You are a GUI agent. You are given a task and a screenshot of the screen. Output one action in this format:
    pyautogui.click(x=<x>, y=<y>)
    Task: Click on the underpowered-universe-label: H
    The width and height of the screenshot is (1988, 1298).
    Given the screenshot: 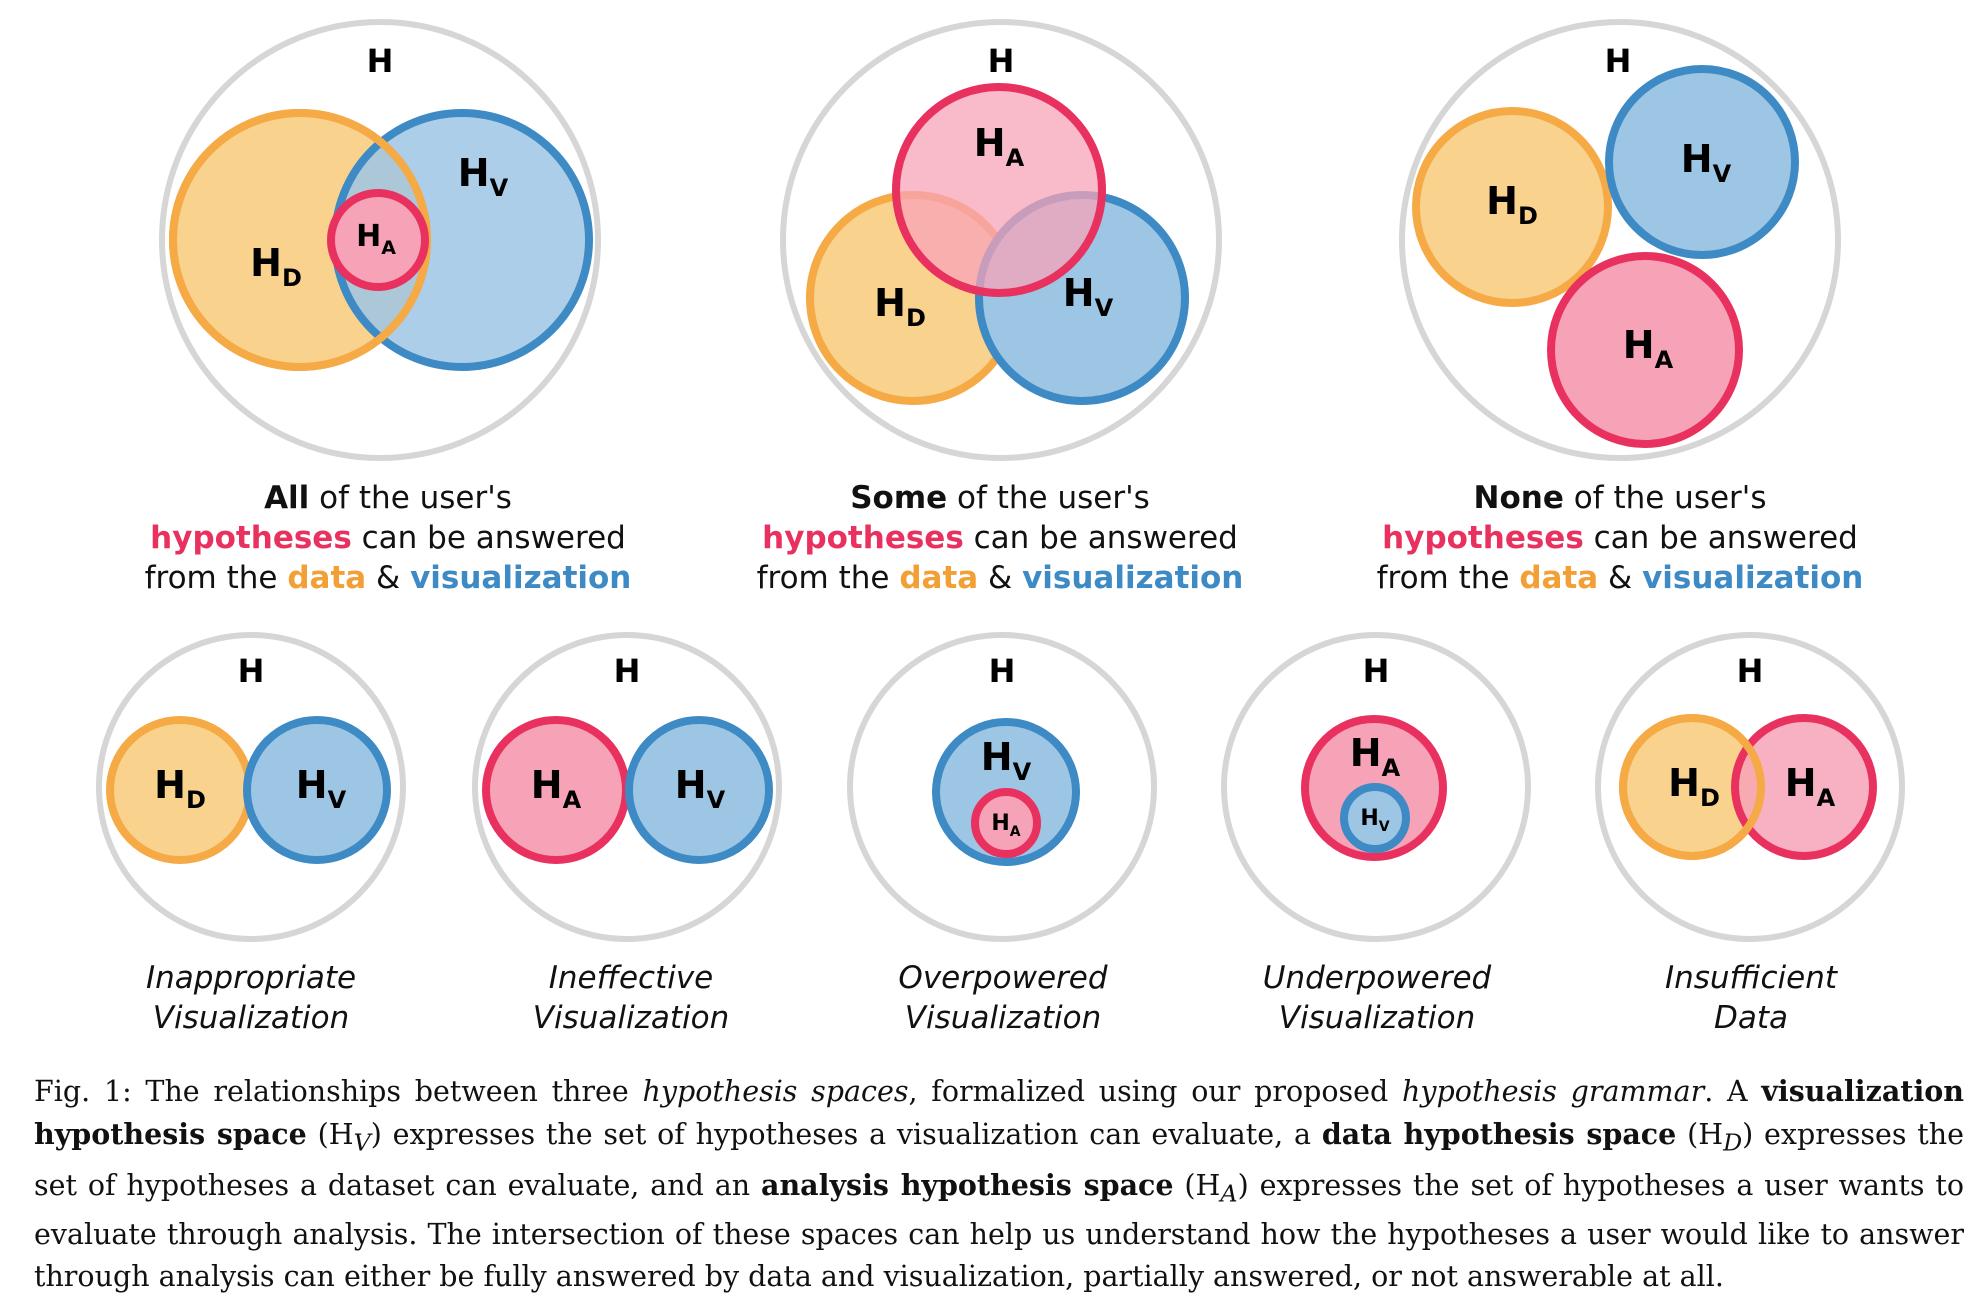 What is the action you would take?
    pyautogui.click(x=1376, y=671)
    